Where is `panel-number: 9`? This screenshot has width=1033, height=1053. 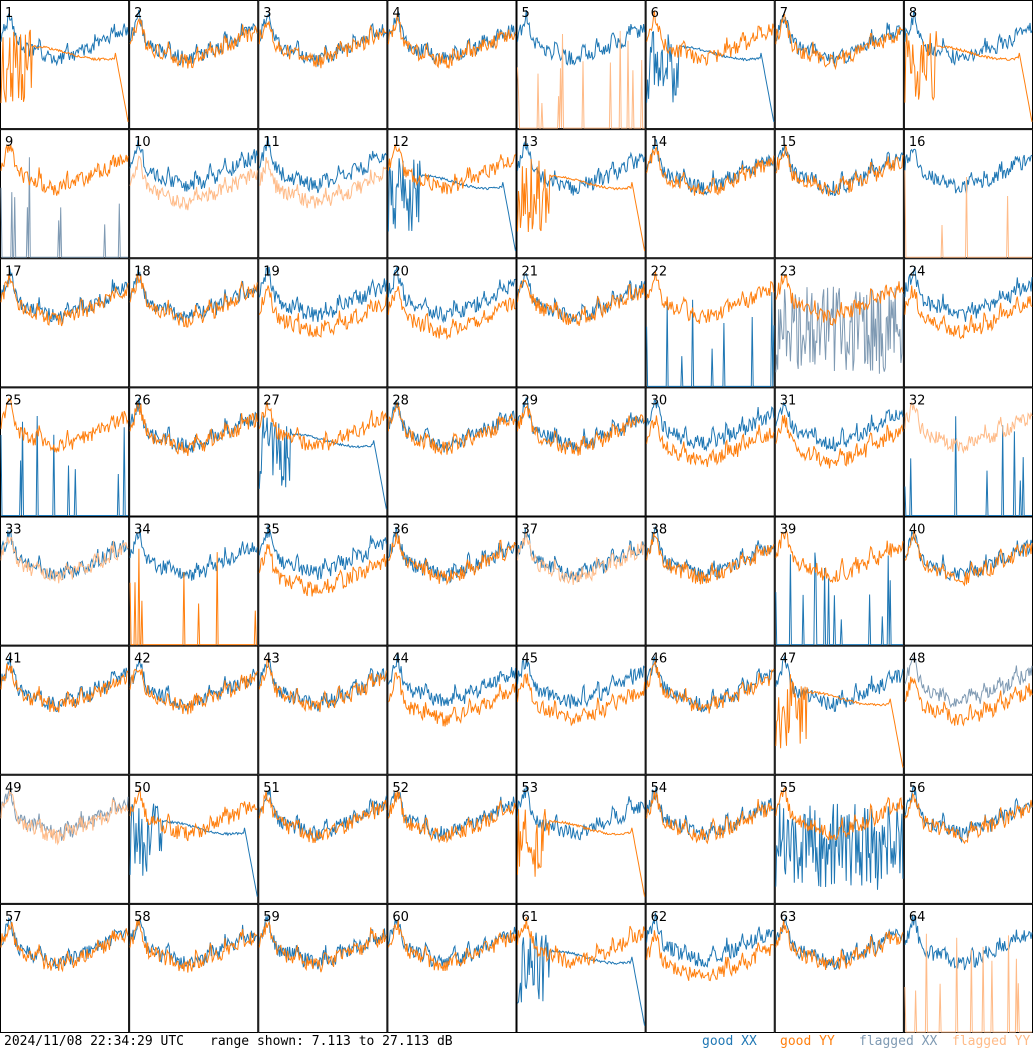 panel-number: 9 is located at coordinates (9, 142).